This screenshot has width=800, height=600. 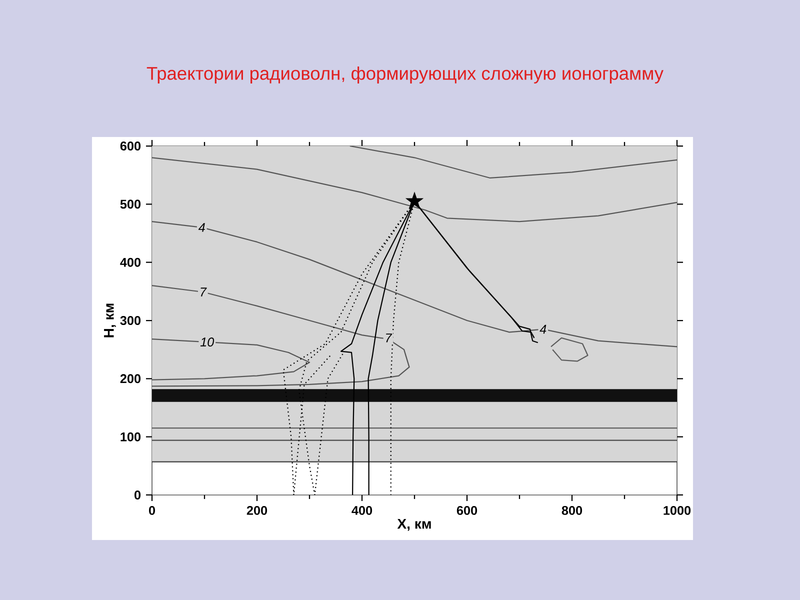 I want to click on x-tick-label: 1000, so click(x=677, y=510).